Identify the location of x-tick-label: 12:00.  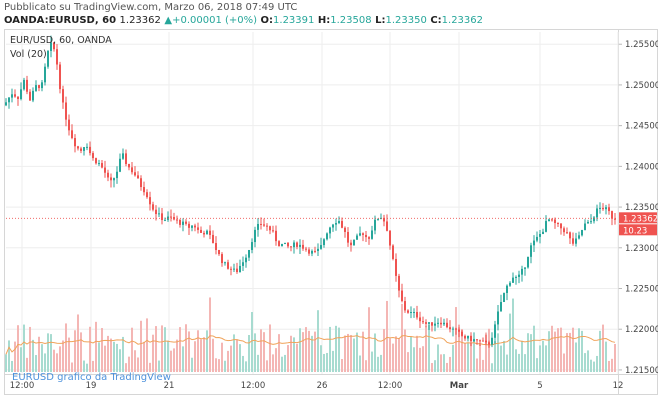
(390, 386).